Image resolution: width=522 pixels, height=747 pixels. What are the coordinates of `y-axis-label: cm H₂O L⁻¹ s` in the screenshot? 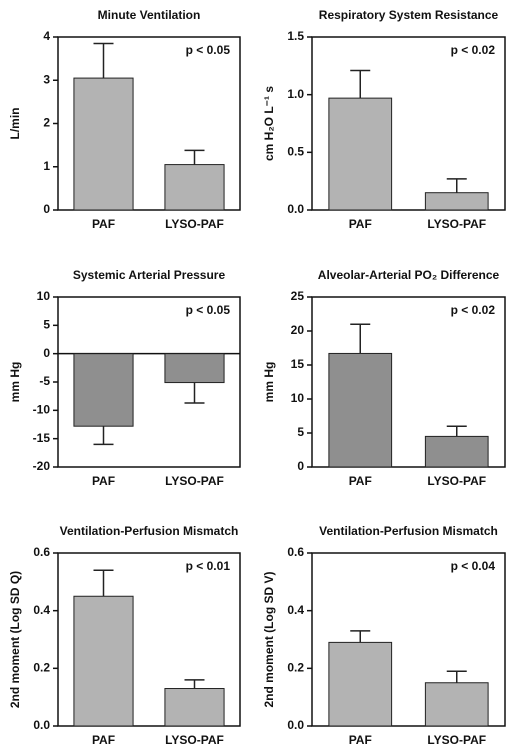 It's located at (269, 123).